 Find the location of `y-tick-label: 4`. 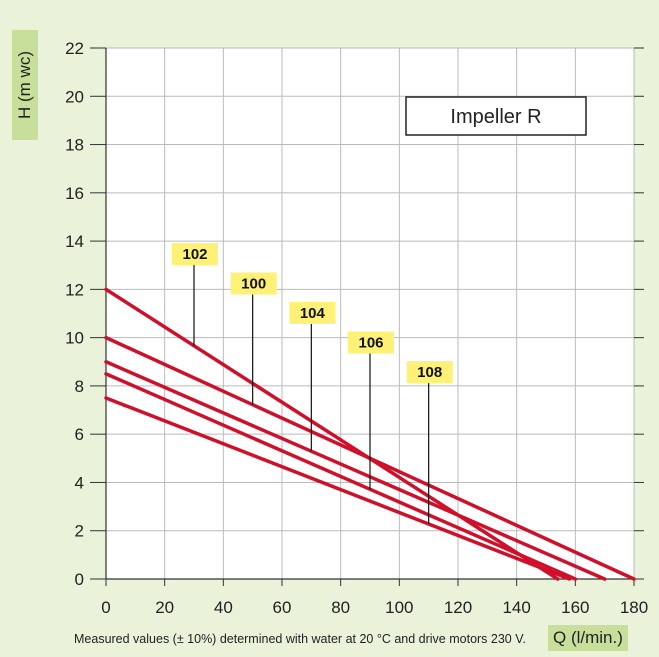

y-tick-label: 4 is located at coordinates (79, 482).